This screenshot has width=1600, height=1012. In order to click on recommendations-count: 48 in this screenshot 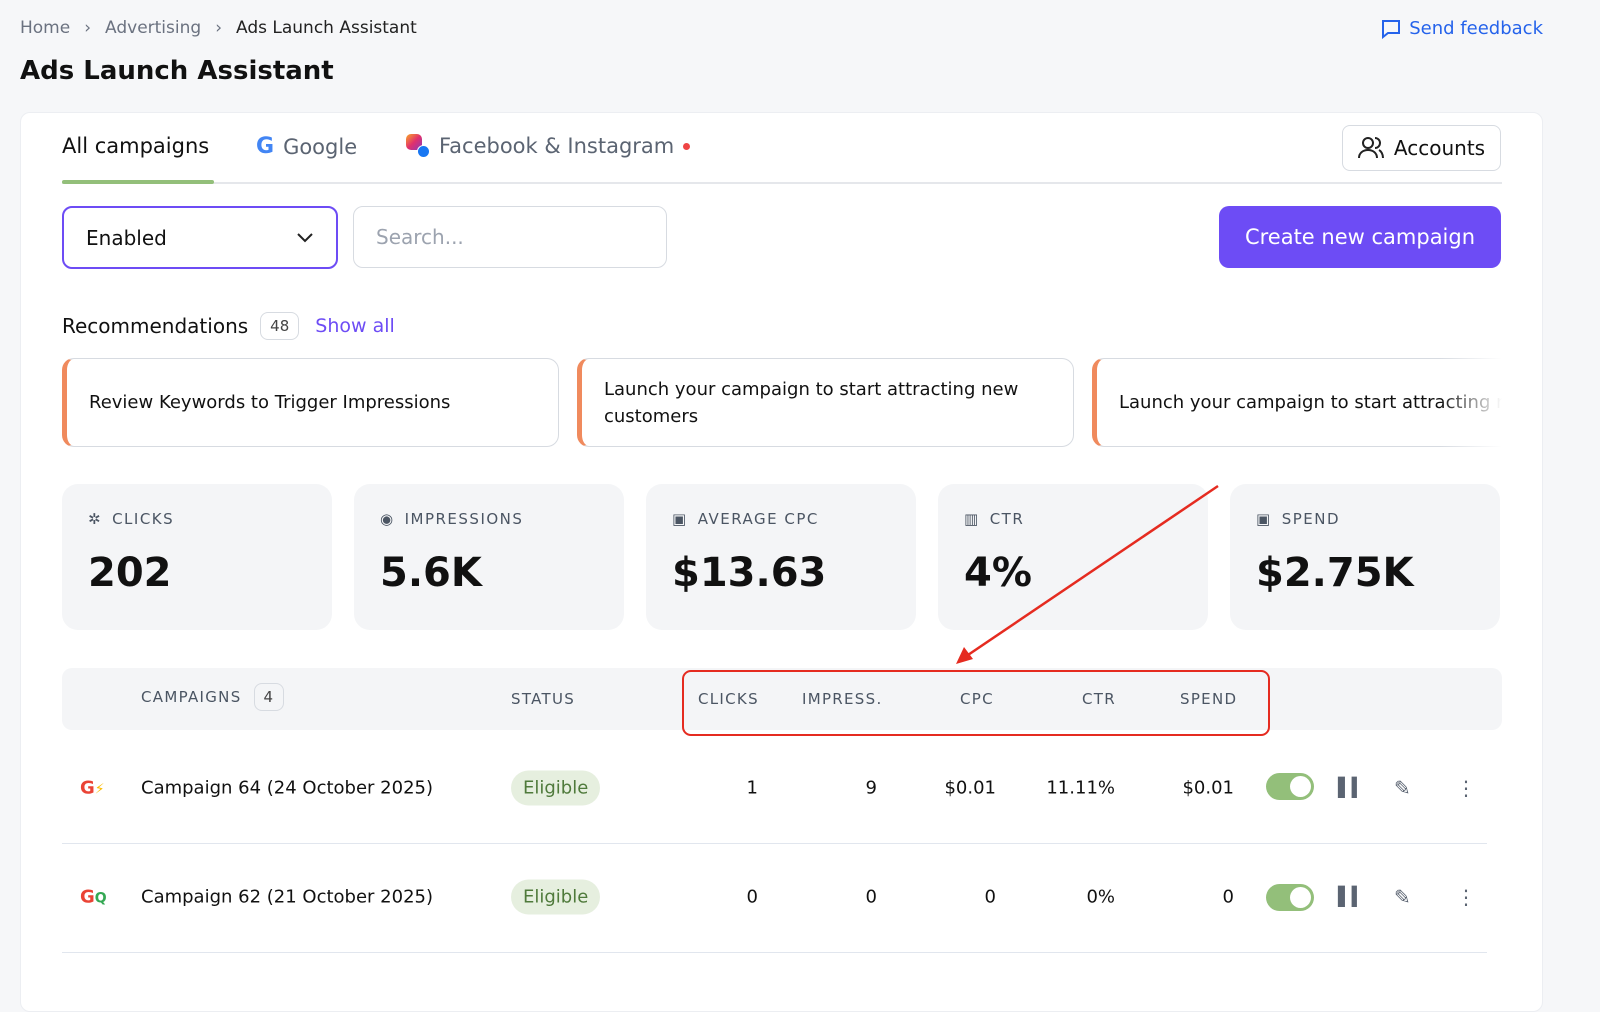, I will do `click(280, 326)`.